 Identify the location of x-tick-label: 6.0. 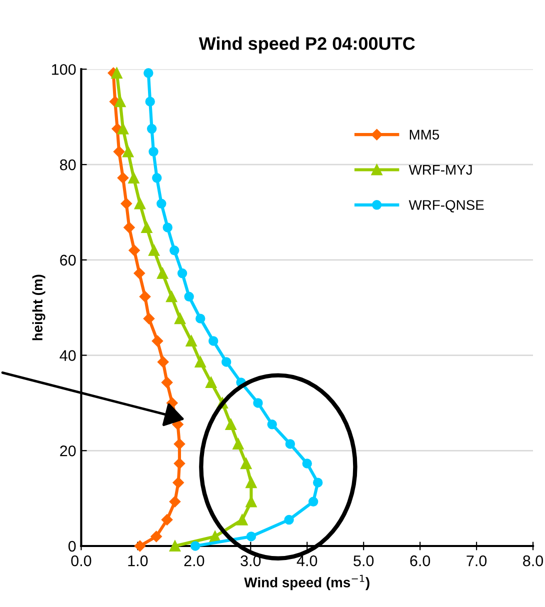
(420, 560).